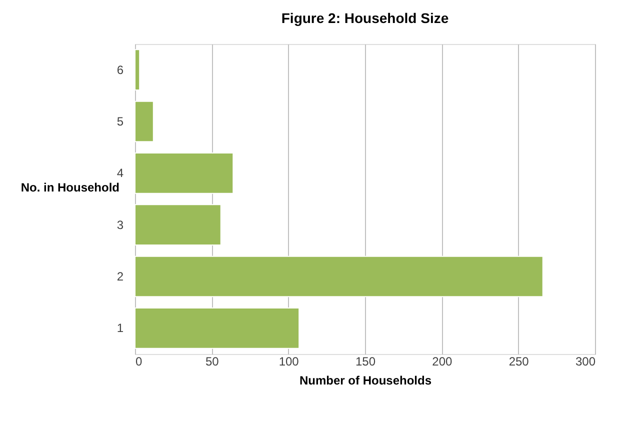 The width and height of the screenshot is (632, 428). What do you see at coordinates (120, 328) in the screenshot?
I see `y-tick-label: 1` at bounding box center [120, 328].